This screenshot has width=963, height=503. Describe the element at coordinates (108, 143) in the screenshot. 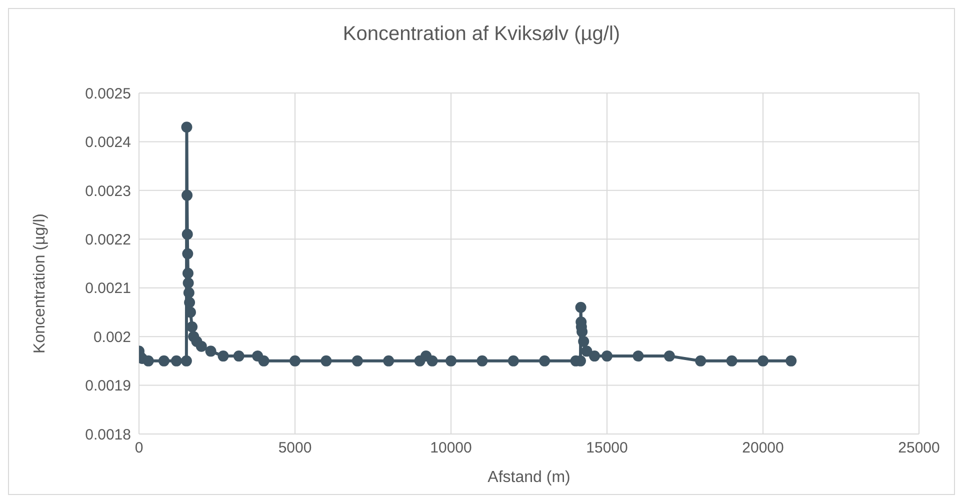

I see `y-tick-label: 0.0024` at that location.